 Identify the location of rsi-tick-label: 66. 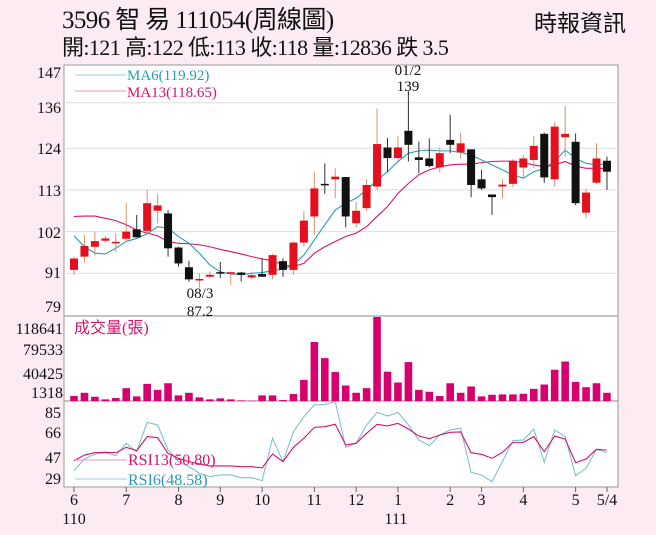
(53, 433).